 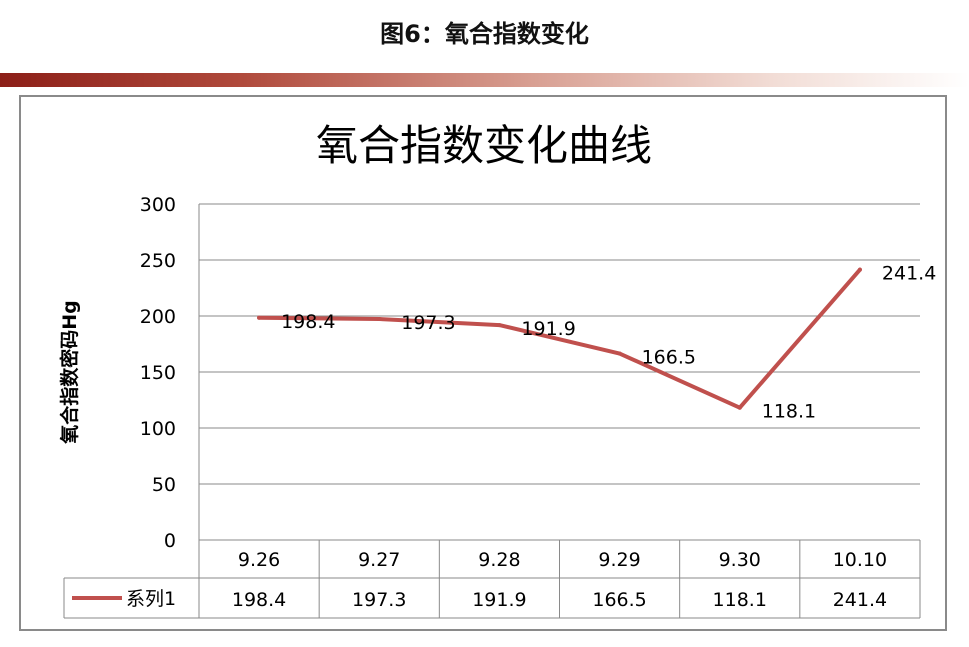 I want to click on y-tick-label: 150, so click(x=158, y=373).